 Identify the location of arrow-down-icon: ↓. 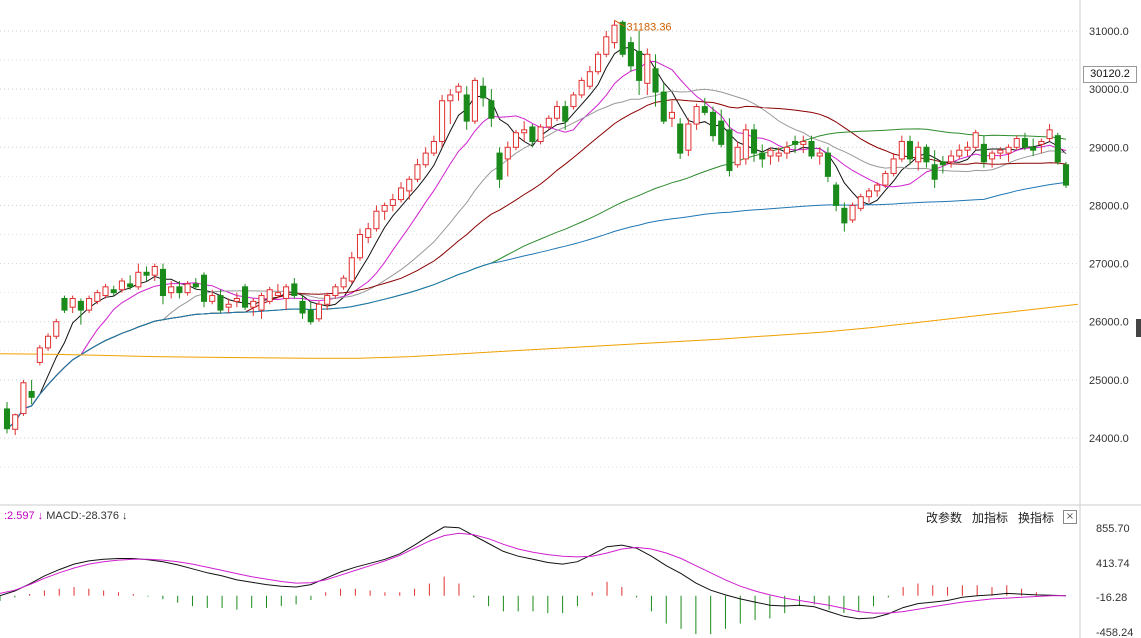
(125, 516).